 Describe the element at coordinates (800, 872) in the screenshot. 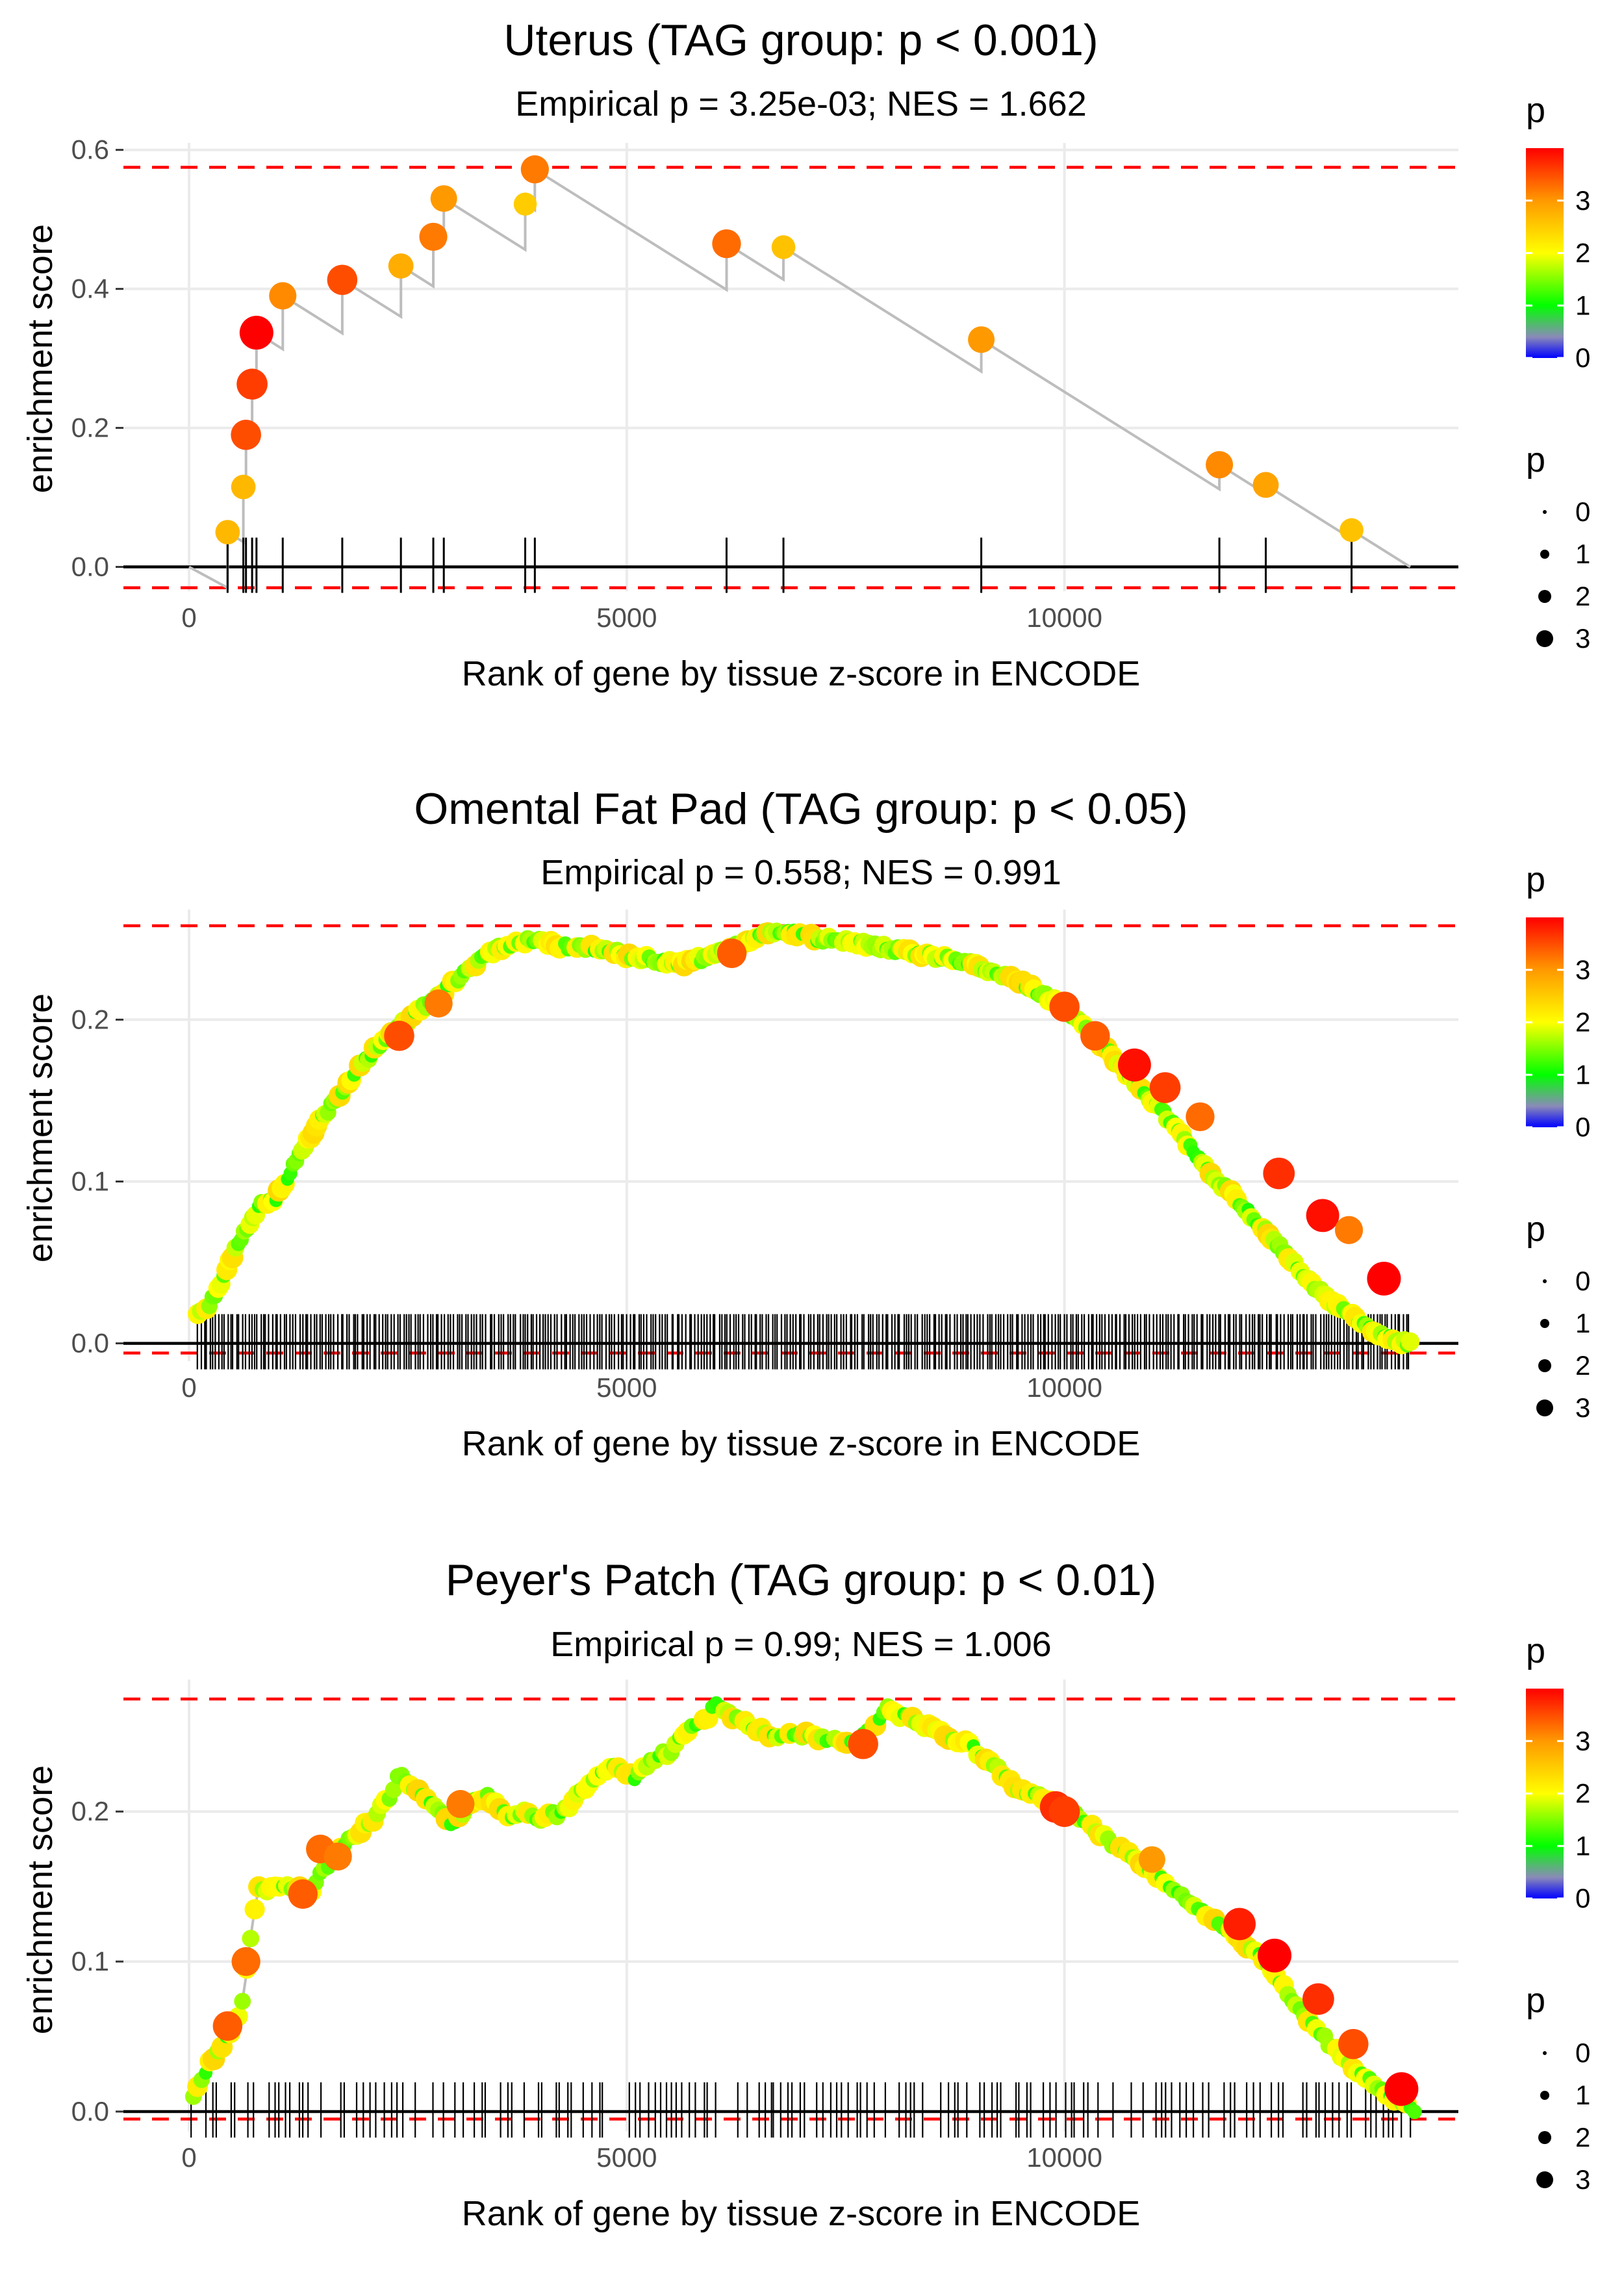

I see `chart-subtitle: Empirical p = 0.558; NES = 0.991` at that location.